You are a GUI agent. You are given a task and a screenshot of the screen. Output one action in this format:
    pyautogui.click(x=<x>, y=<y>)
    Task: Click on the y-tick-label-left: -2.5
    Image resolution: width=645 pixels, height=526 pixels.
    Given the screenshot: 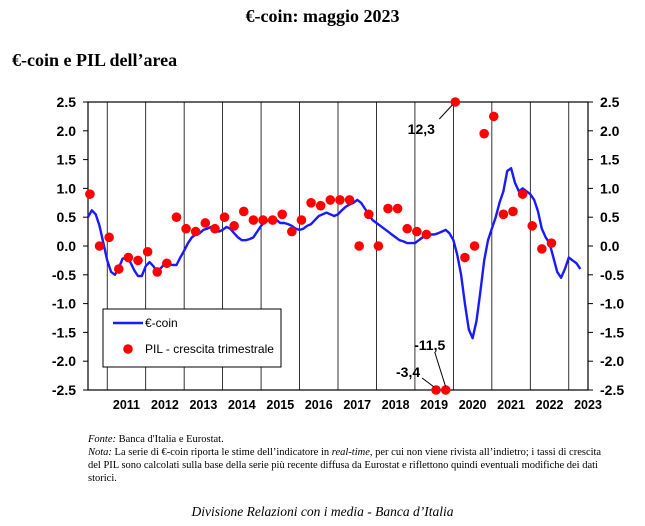 What is the action you would take?
    pyautogui.click(x=64, y=390)
    